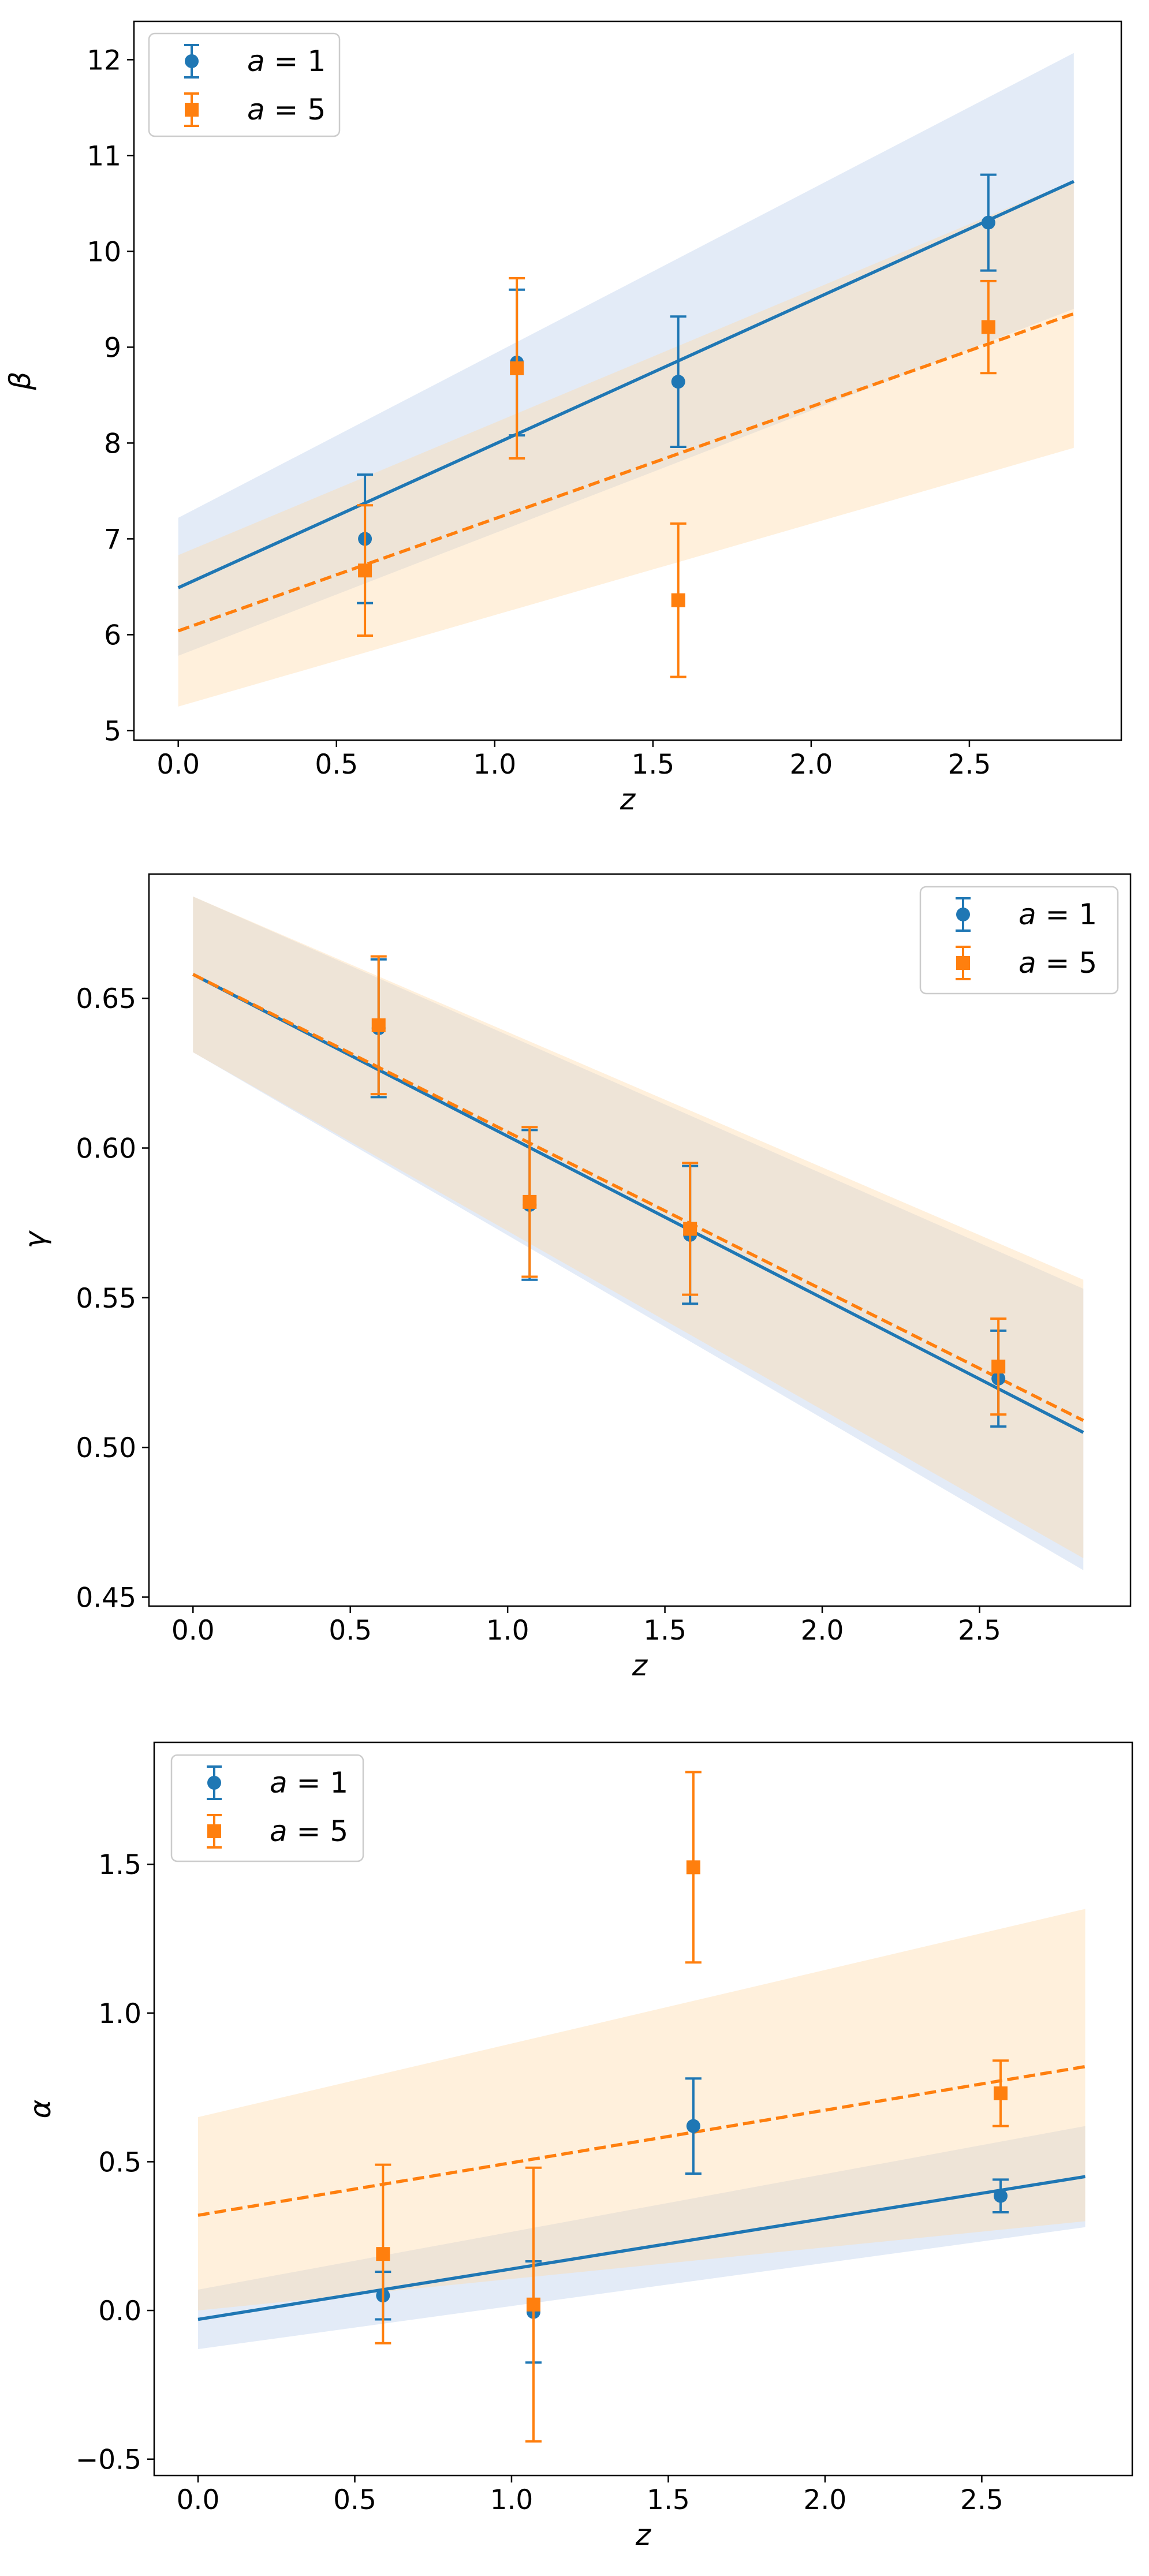 The height and width of the screenshot is (2576, 1149). What do you see at coordinates (104, 60) in the screenshot?
I see `y-tick-label: 12` at bounding box center [104, 60].